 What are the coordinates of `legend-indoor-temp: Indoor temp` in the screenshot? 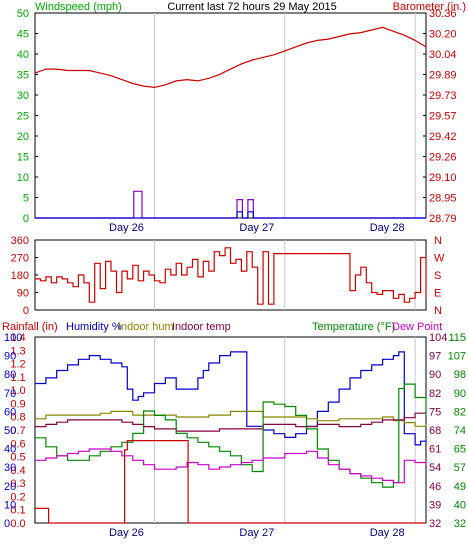 It's located at (201, 327).